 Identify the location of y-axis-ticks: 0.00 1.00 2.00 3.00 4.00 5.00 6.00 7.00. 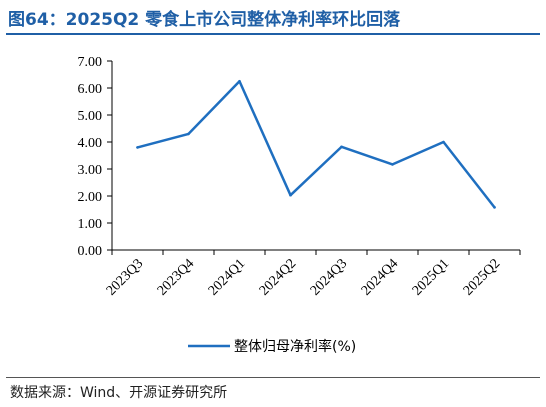
(95, 157).